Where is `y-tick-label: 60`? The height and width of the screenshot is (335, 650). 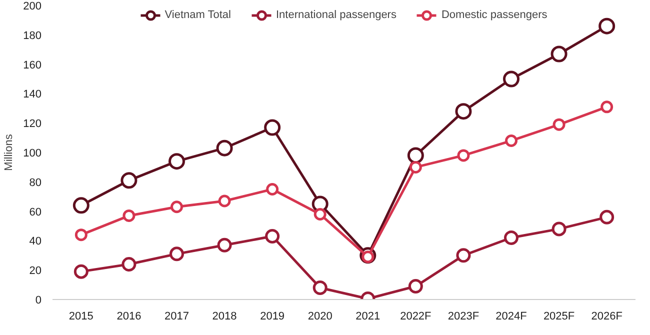
y-tick-label: 60 is located at coordinates (35, 212).